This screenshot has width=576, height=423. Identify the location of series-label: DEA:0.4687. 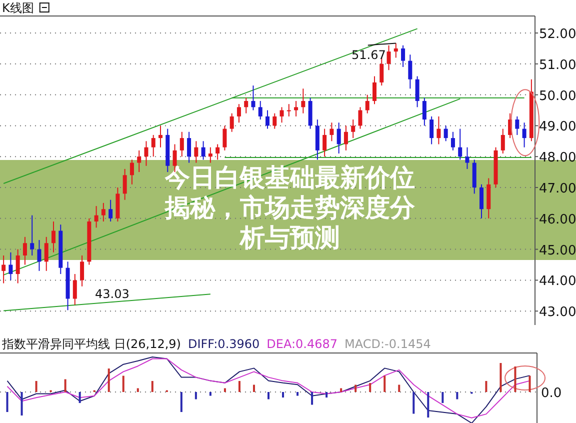
(302, 344).